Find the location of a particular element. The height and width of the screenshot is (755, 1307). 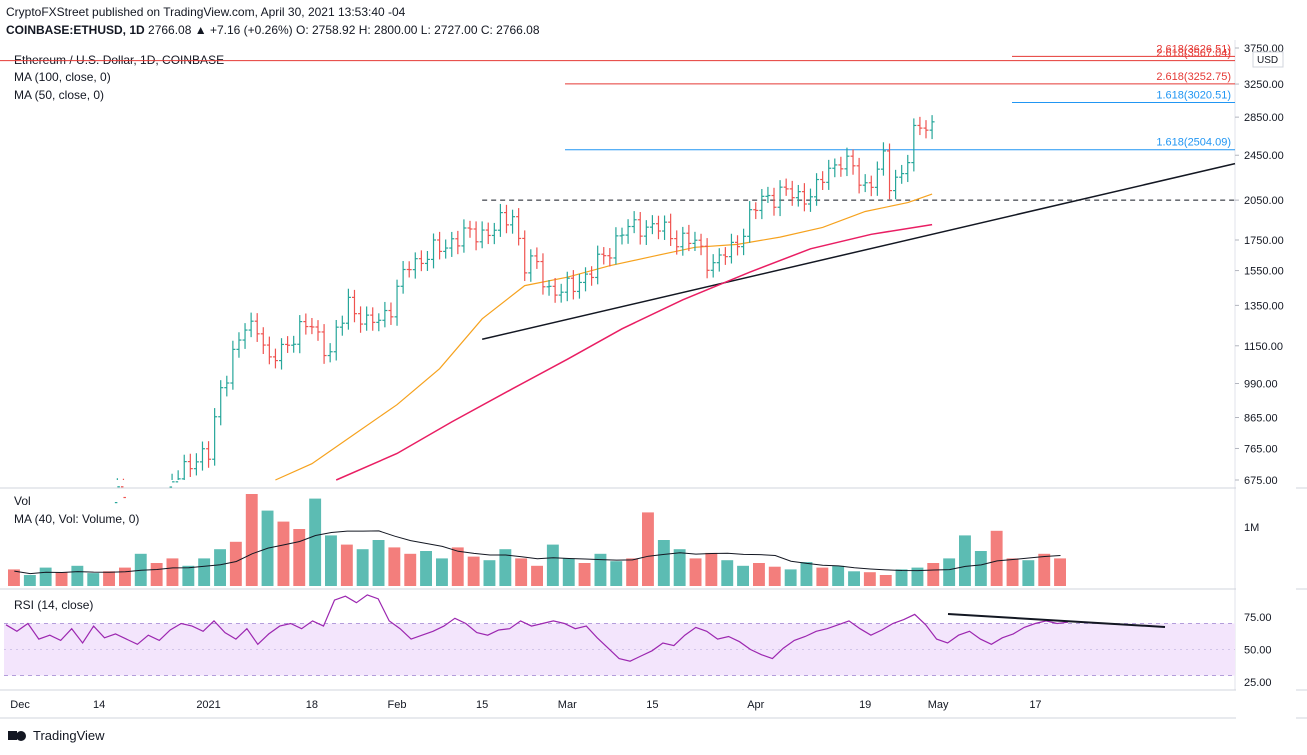

price-tick-label: 1350.00 is located at coordinates (1264, 306).